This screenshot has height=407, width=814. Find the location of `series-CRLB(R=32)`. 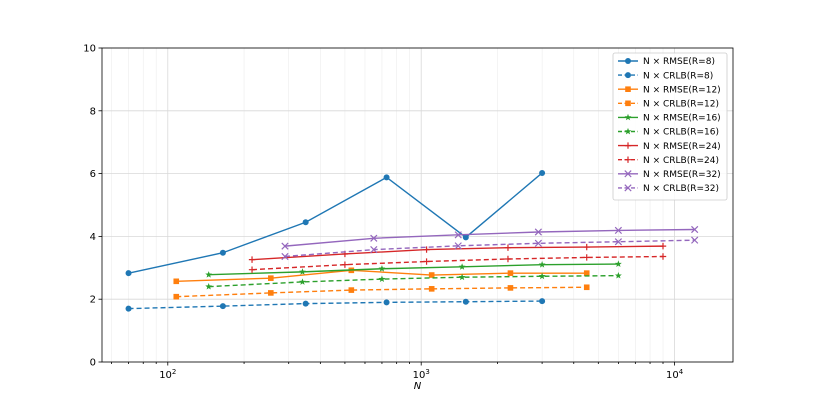

series-CRLB(R=32) is located at coordinates (490, 248).